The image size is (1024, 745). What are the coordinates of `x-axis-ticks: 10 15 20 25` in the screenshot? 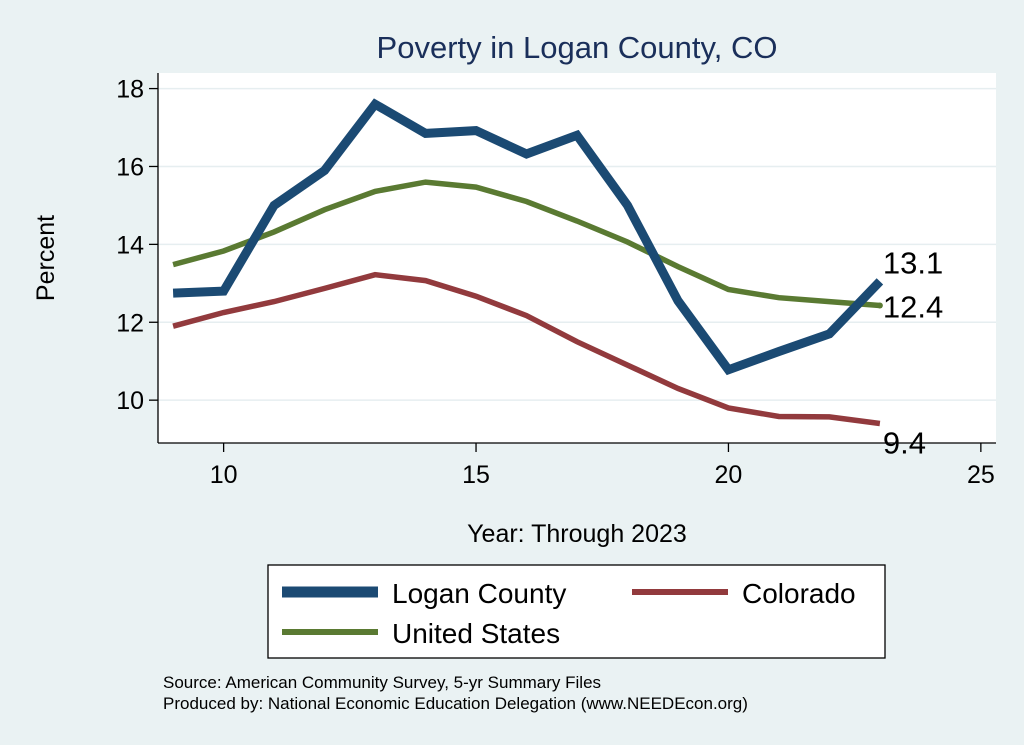 It's located at (602, 466).